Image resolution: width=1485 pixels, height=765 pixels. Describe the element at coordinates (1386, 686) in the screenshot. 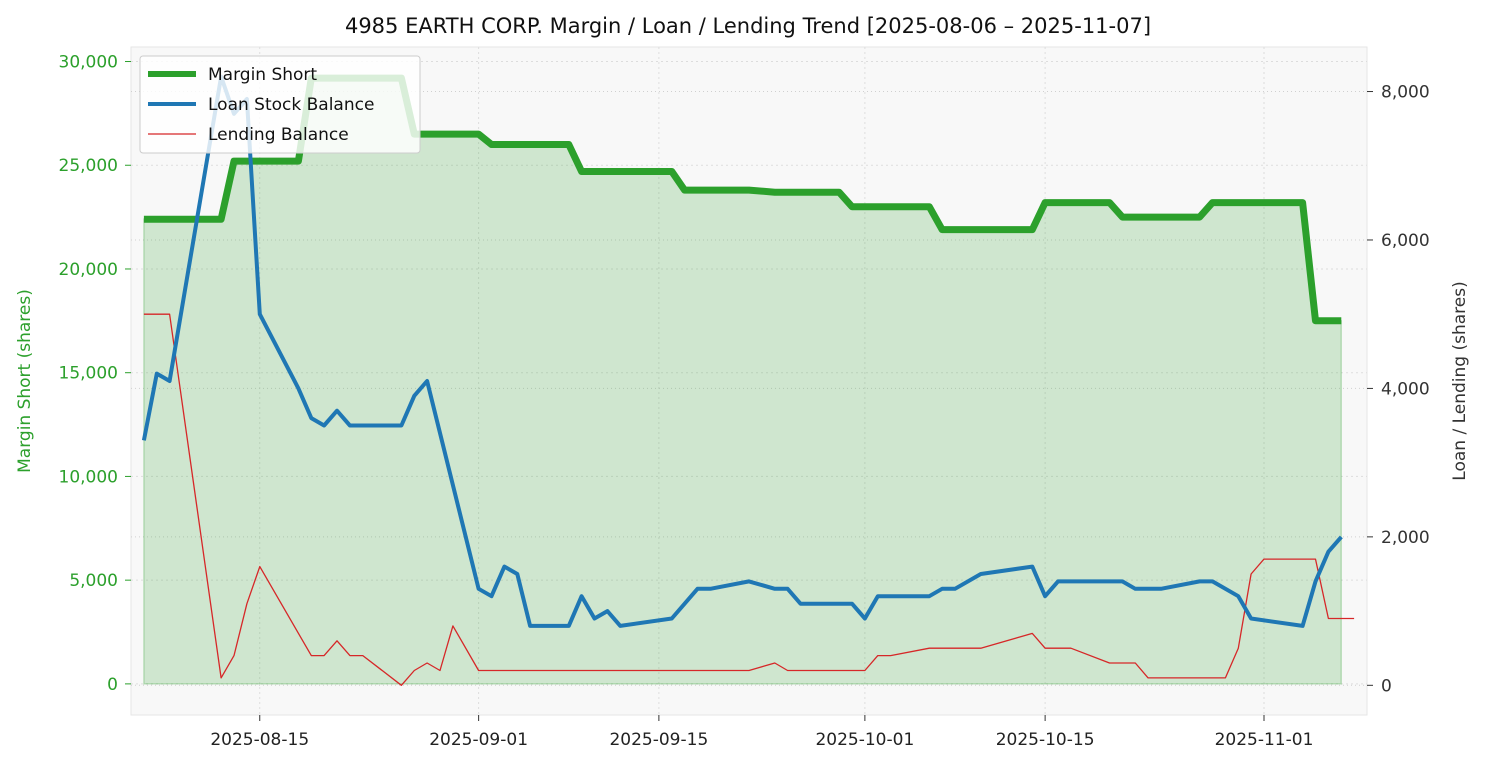

I see `y-right-tick-label: 0` at that location.